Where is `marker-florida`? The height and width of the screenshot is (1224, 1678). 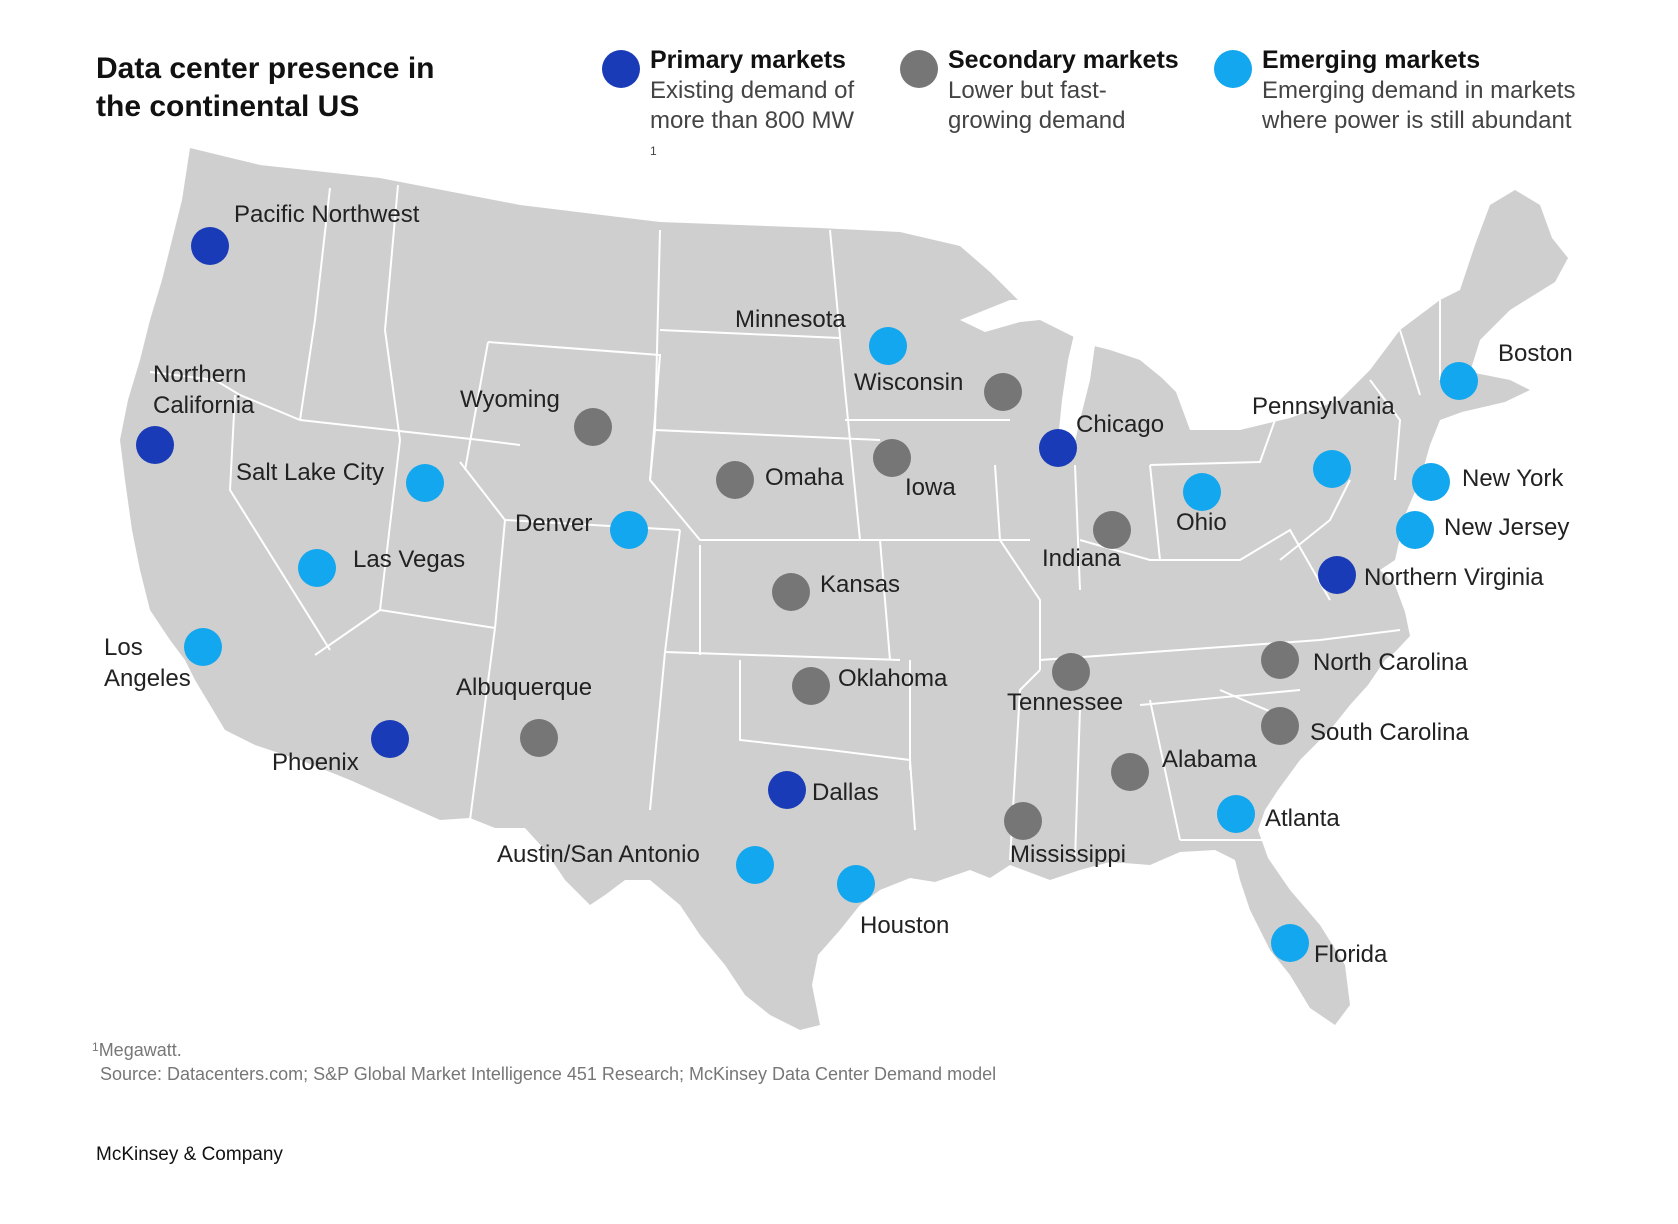 marker-florida is located at coordinates (1290, 943).